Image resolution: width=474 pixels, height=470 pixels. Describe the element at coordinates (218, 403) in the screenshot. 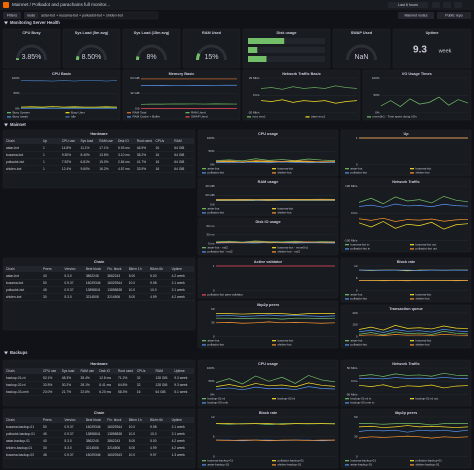

I see `legend-label: backup-03-cmh` at that location.